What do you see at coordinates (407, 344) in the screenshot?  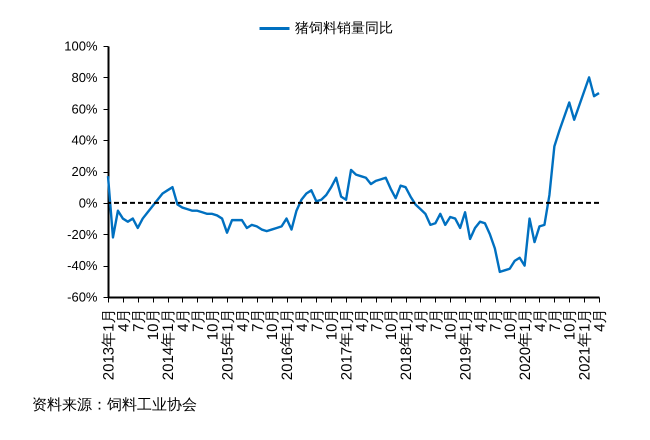 I see `x-tick-label: 2018年1月` at bounding box center [407, 344].